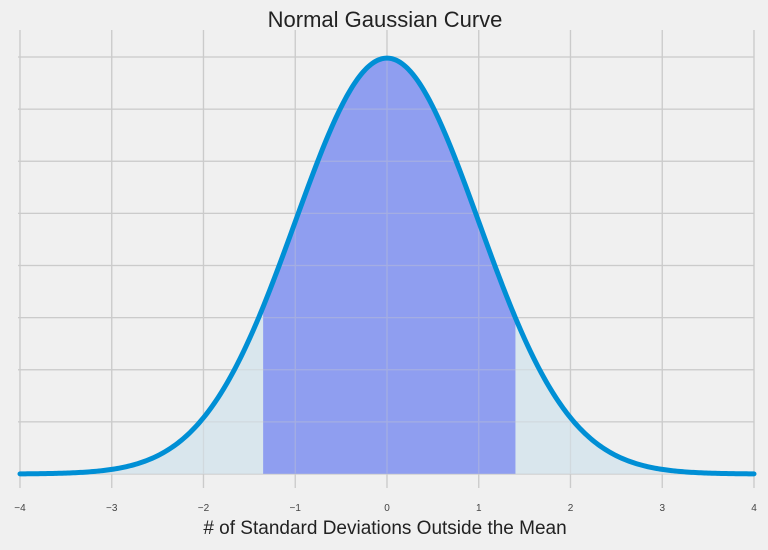 This screenshot has width=768, height=550. I want to click on x-tick-label: 0, so click(387, 508).